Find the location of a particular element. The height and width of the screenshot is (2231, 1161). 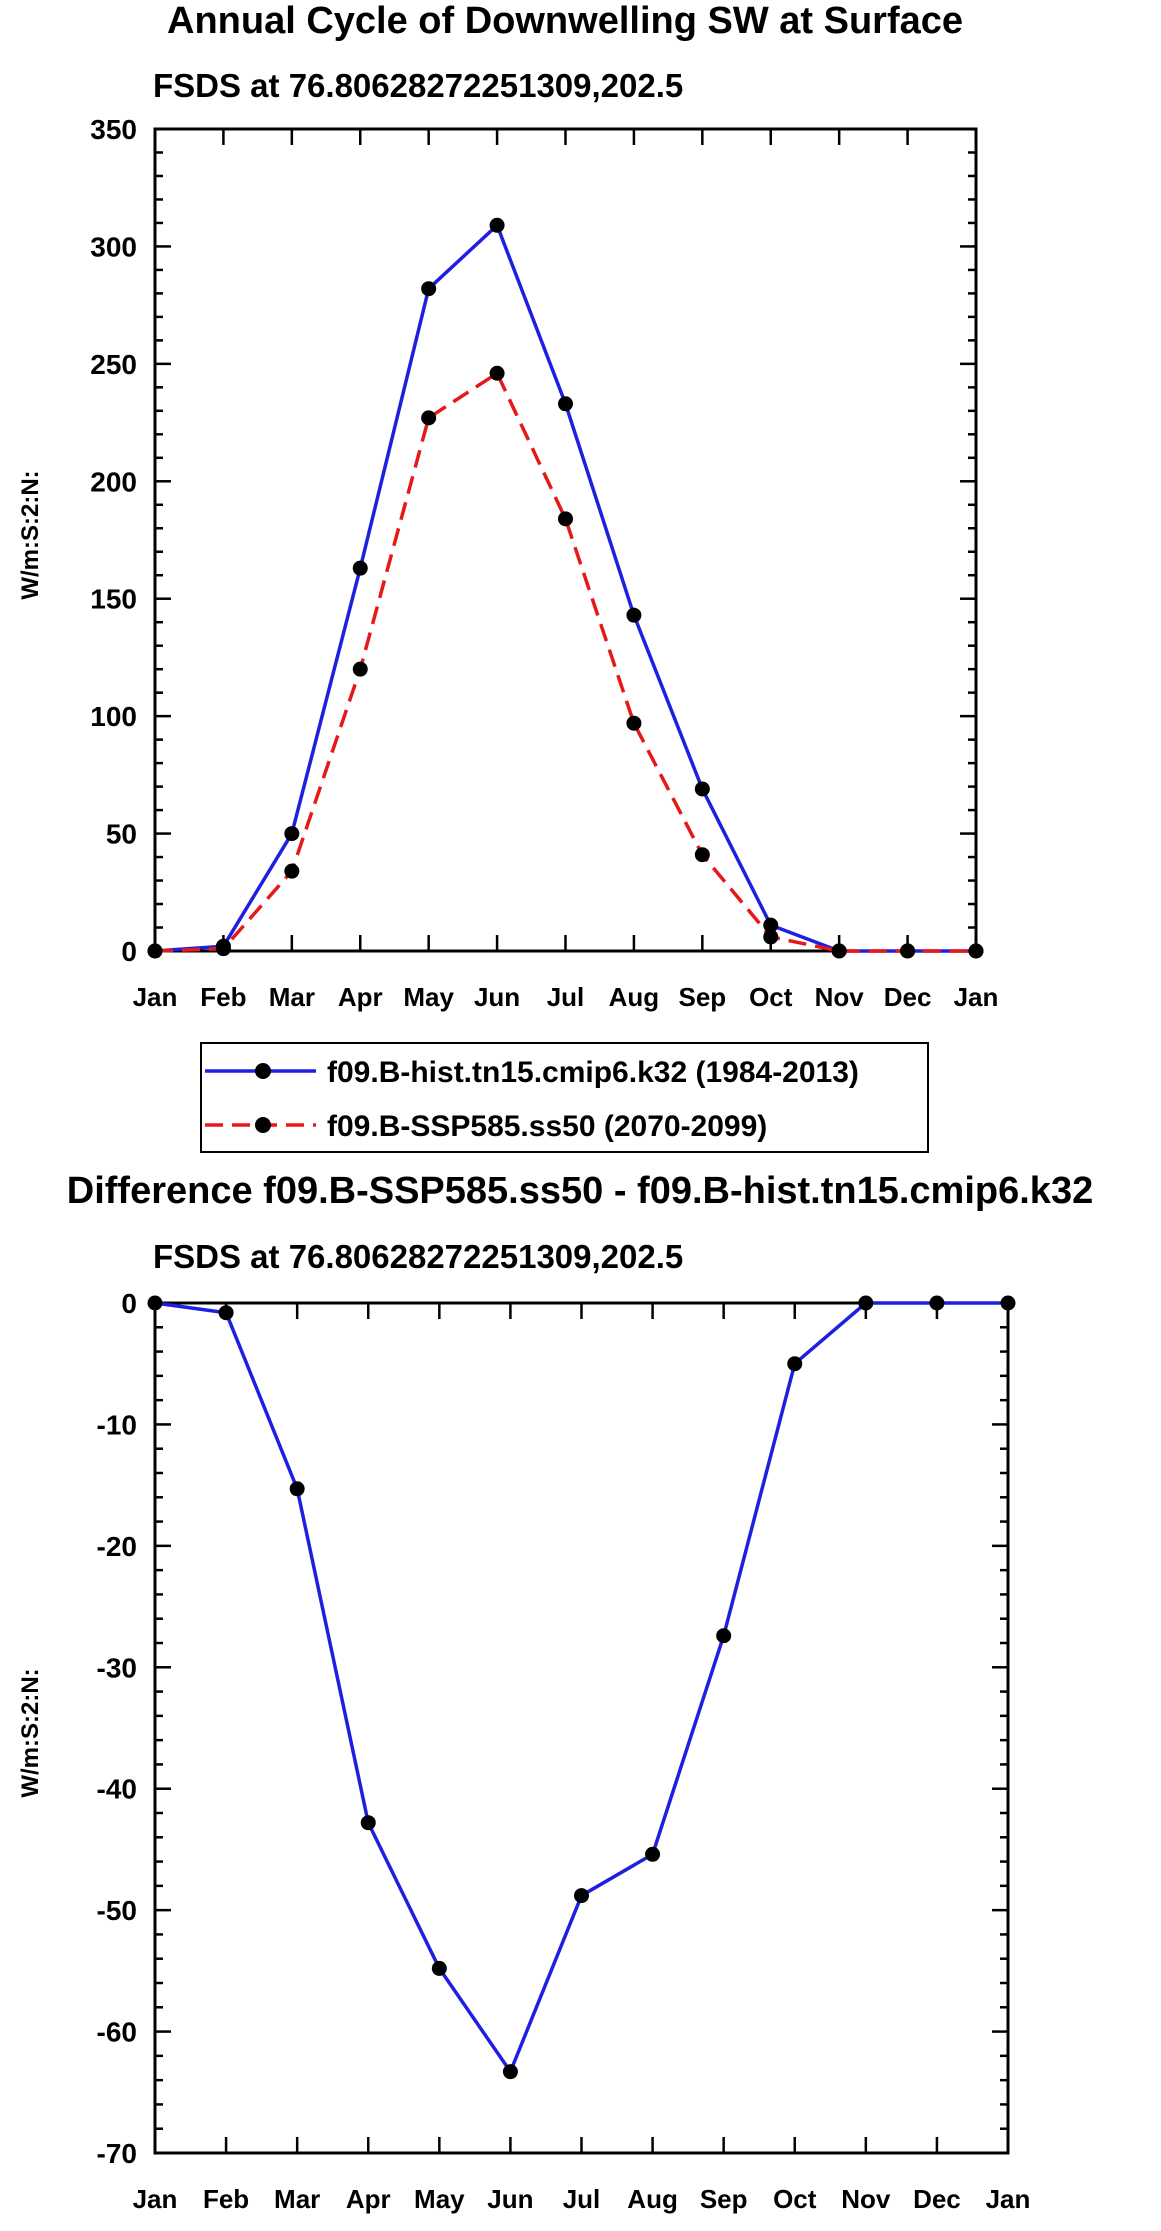

legend-marker-hist is located at coordinates (263, 1071).